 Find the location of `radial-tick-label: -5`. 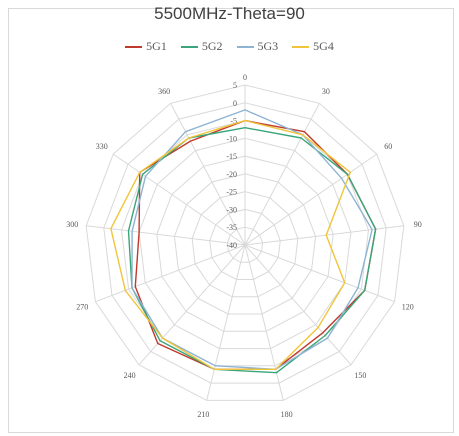

radial-tick-label: -5 is located at coordinates (233, 121).